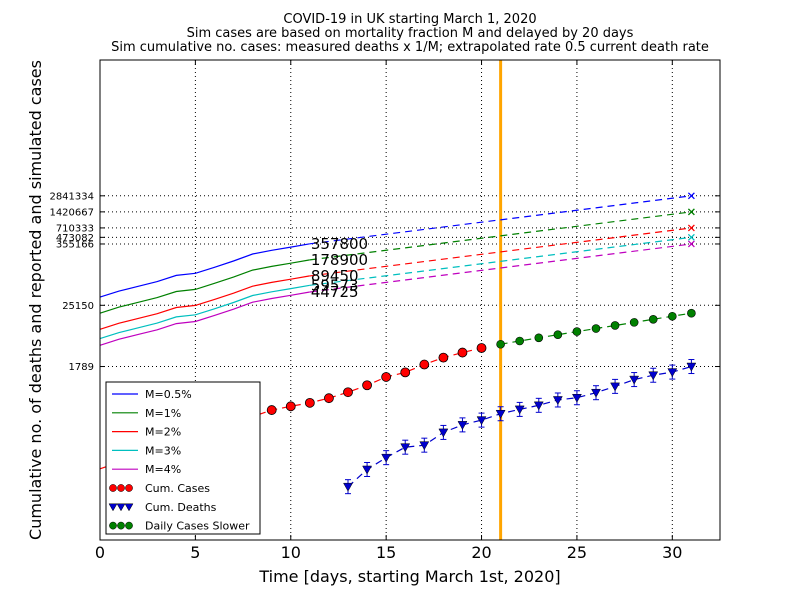  I want to click on x-tick-label: 0, so click(100, 552).